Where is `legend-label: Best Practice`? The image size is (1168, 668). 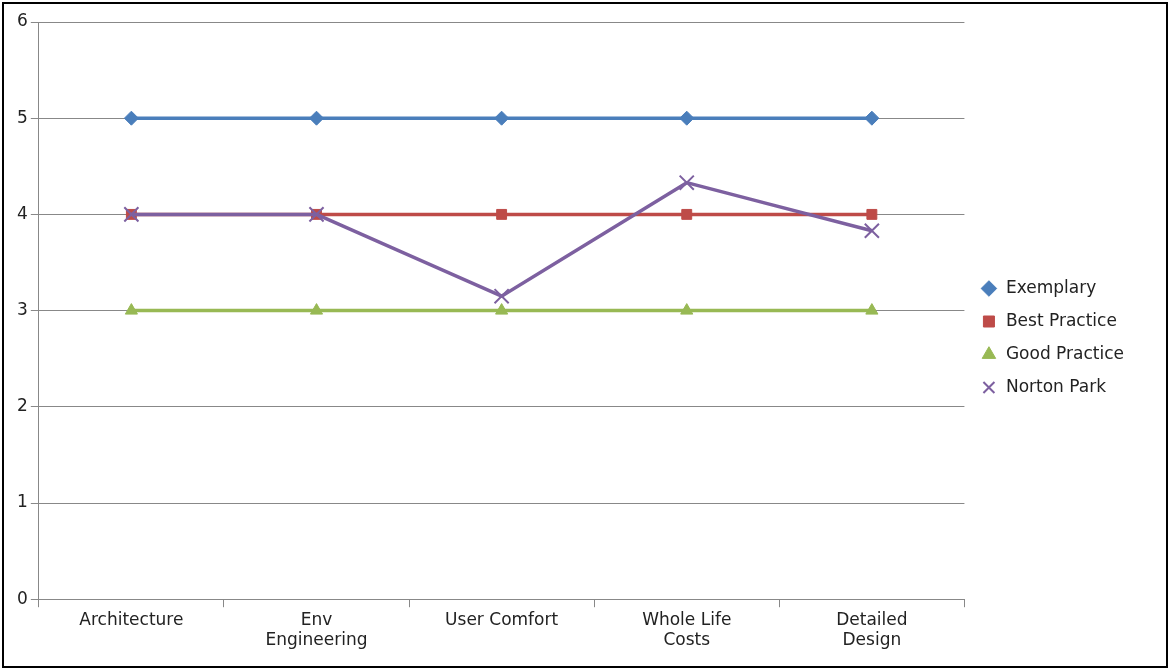
legend-label: Best Practice is located at coordinates (1061, 319).